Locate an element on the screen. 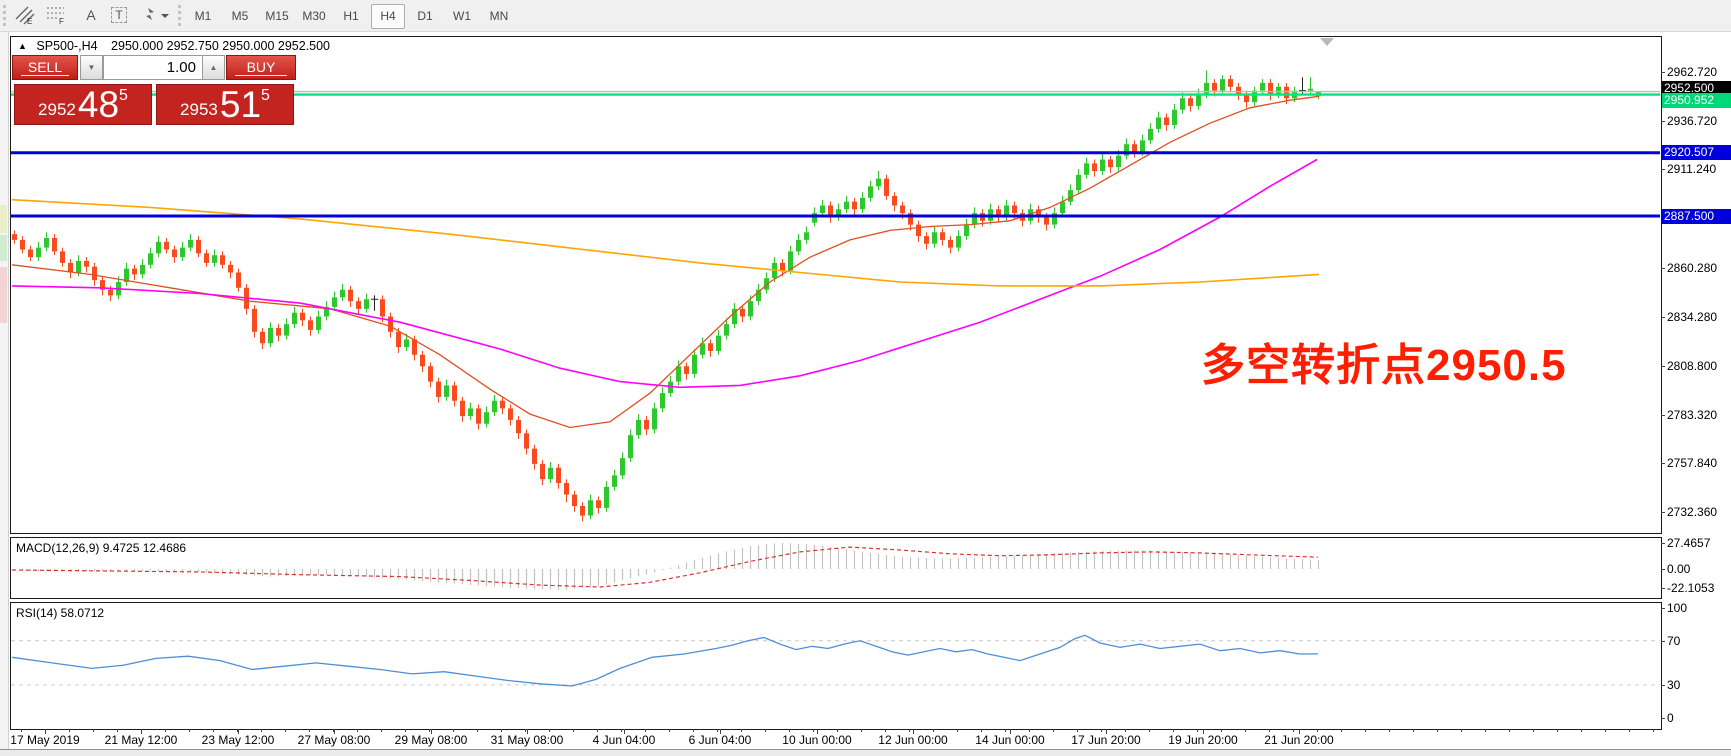  spin-down-icon: ▼ is located at coordinates (91, 67).